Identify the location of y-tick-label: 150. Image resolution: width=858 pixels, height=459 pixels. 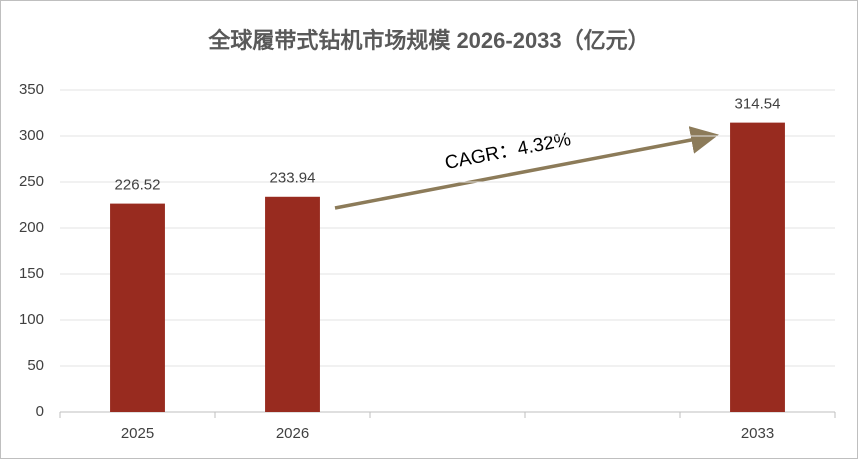
(31, 273).